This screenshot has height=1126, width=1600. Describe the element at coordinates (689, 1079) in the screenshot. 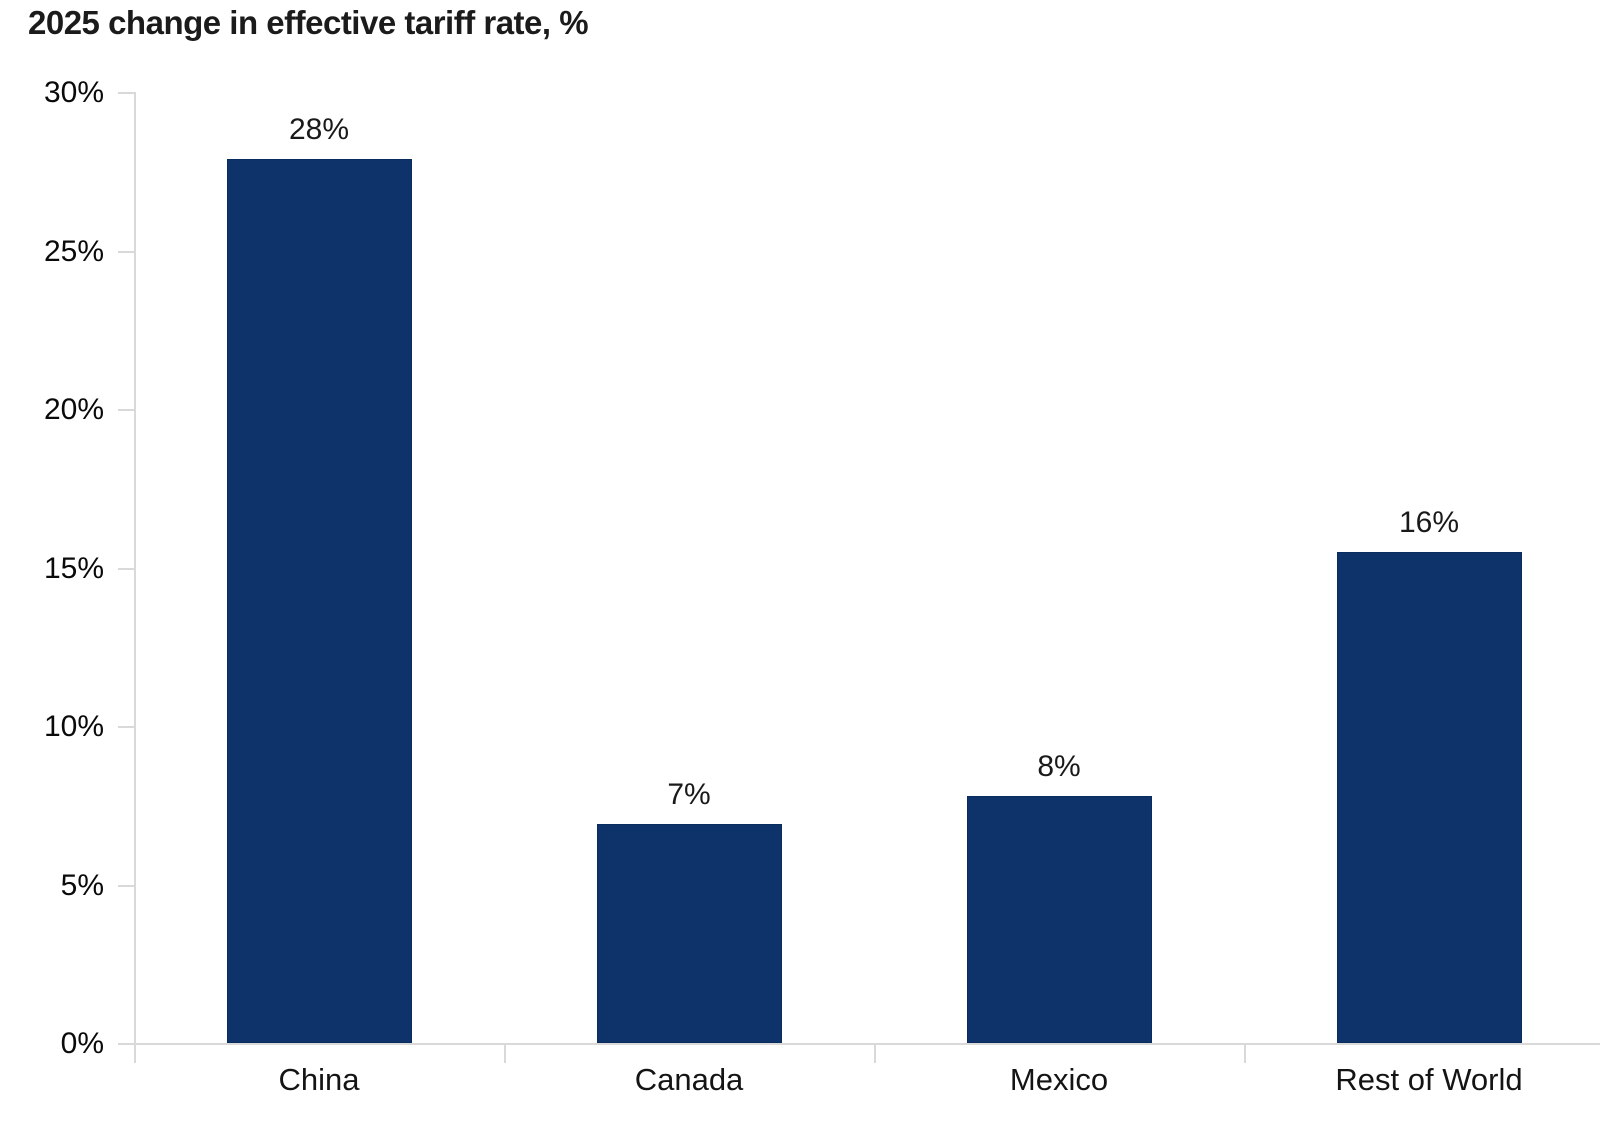

I see `x-axis-label-canada: Canada` at that location.